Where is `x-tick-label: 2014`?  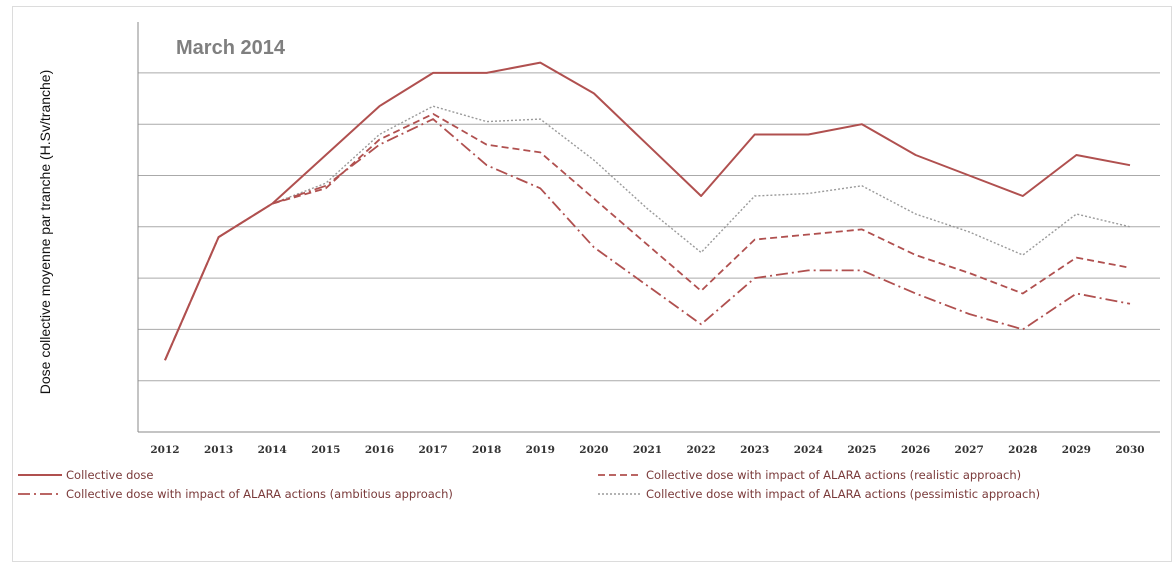 x-tick-label: 2014 is located at coordinates (272, 450).